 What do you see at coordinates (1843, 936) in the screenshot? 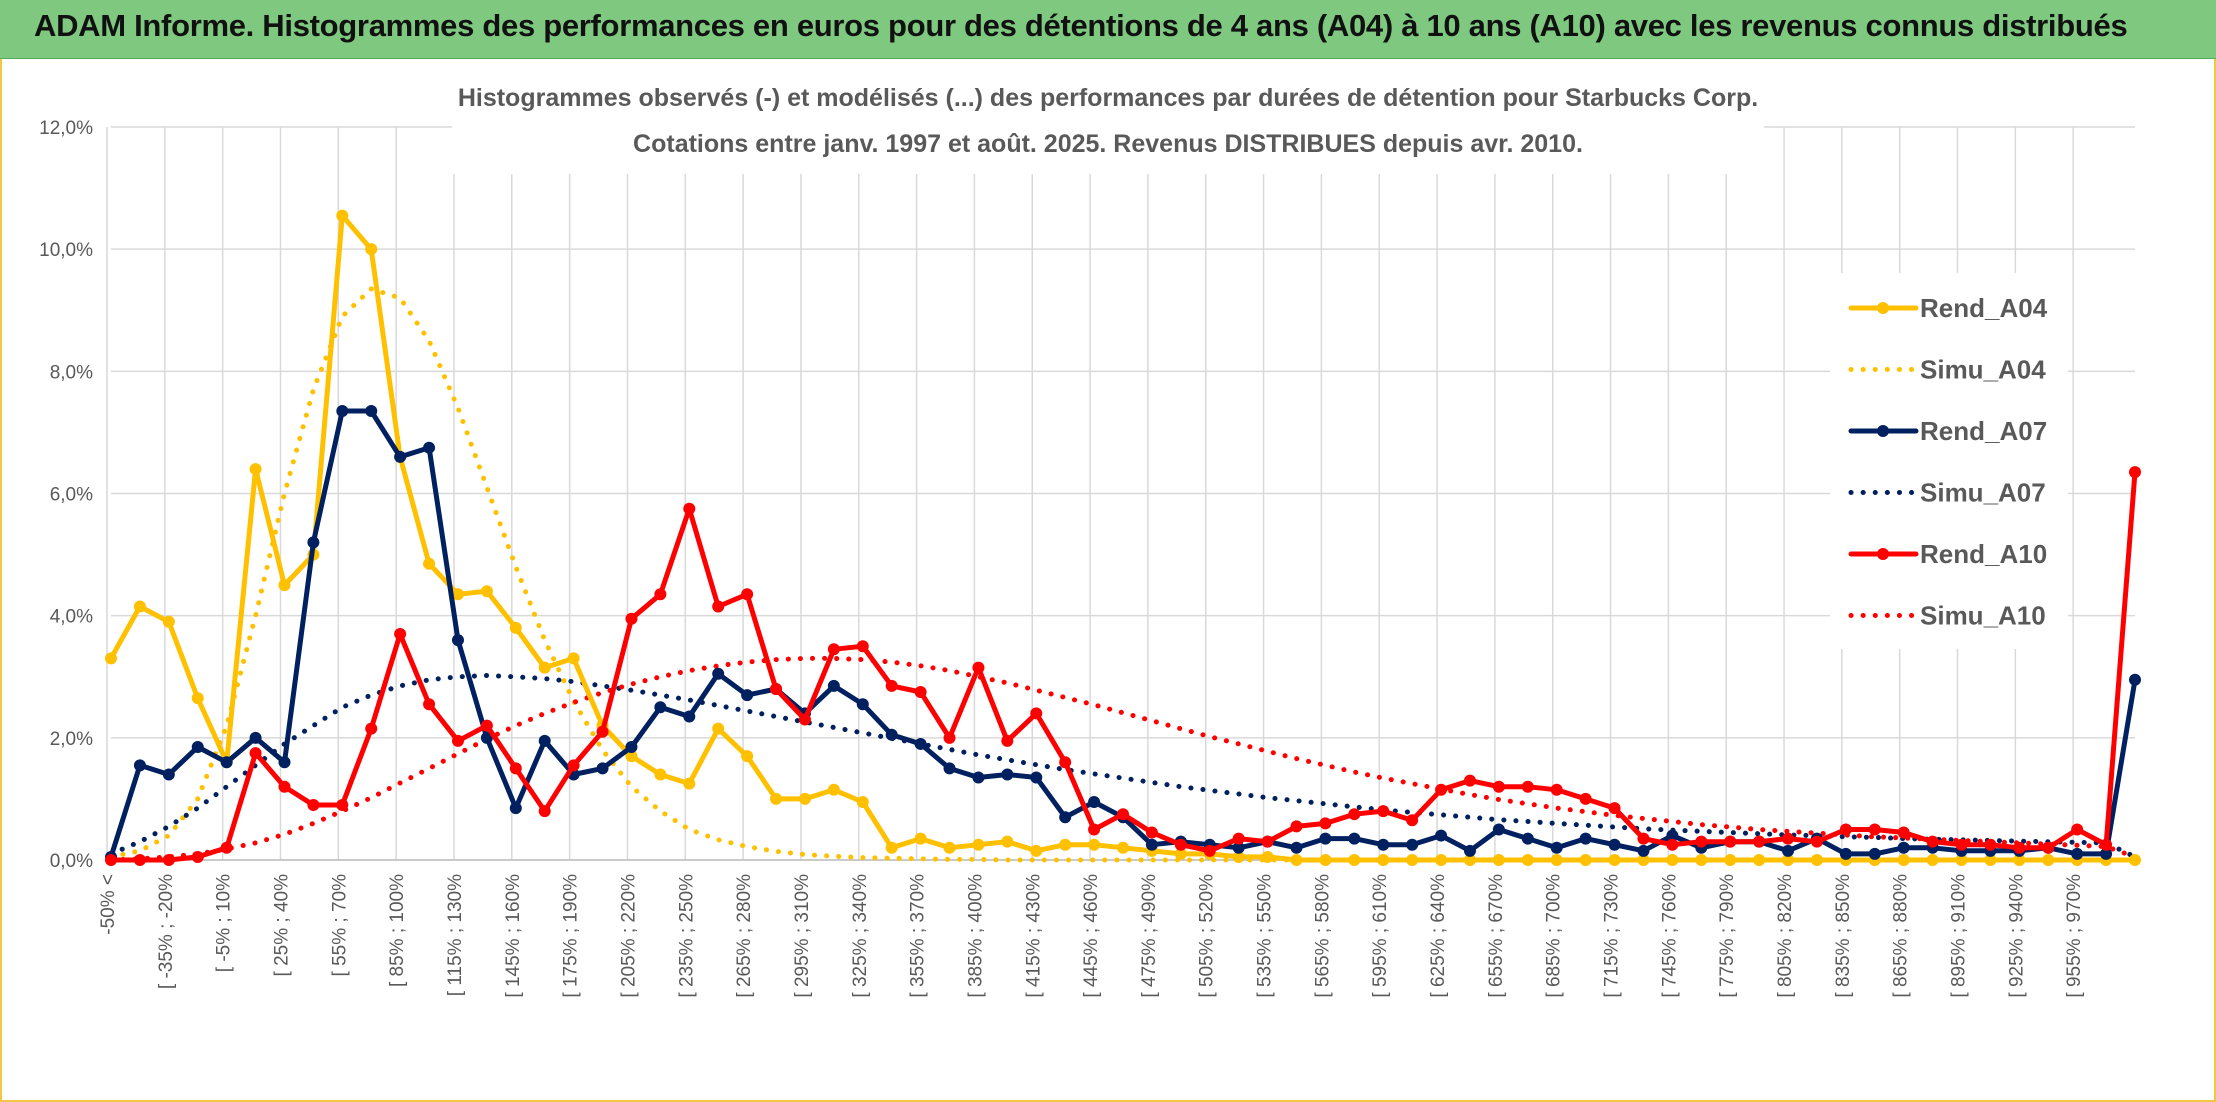
I see `x-tick-label: [ 835% ; 850%` at bounding box center [1843, 936].